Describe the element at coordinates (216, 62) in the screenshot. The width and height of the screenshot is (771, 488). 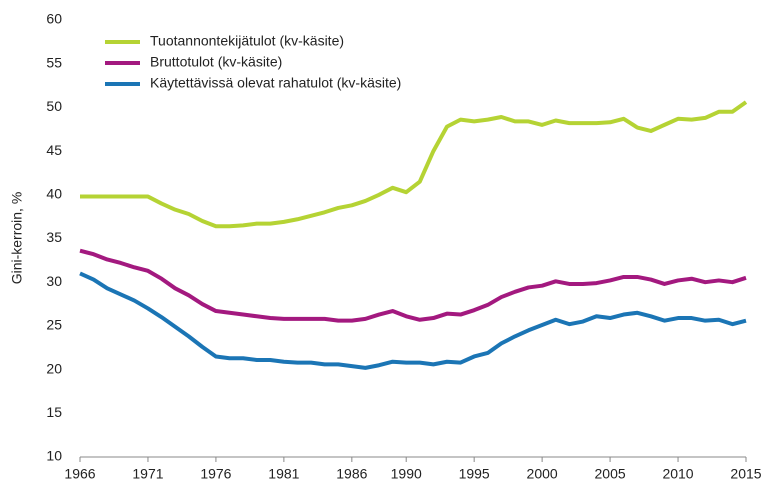
I see `legend-label: Bruttotulot (kv-käsite)` at that location.